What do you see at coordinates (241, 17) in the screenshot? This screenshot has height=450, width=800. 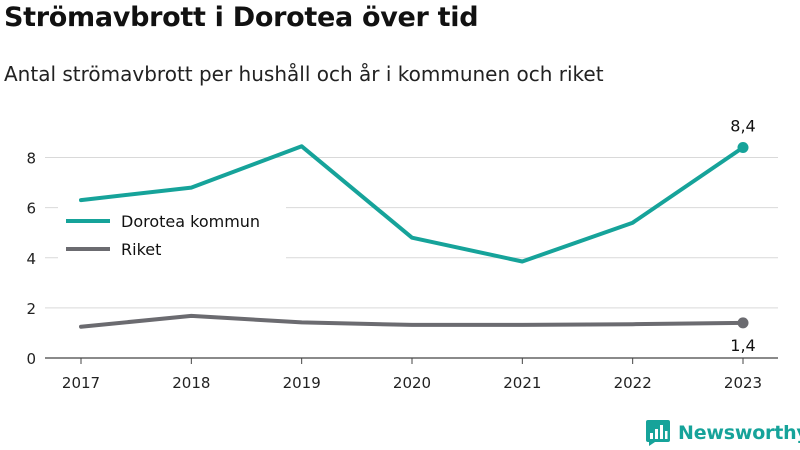 I see `chart-title: Strömavbrott i Dorotea över tid` at bounding box center [241, 17].